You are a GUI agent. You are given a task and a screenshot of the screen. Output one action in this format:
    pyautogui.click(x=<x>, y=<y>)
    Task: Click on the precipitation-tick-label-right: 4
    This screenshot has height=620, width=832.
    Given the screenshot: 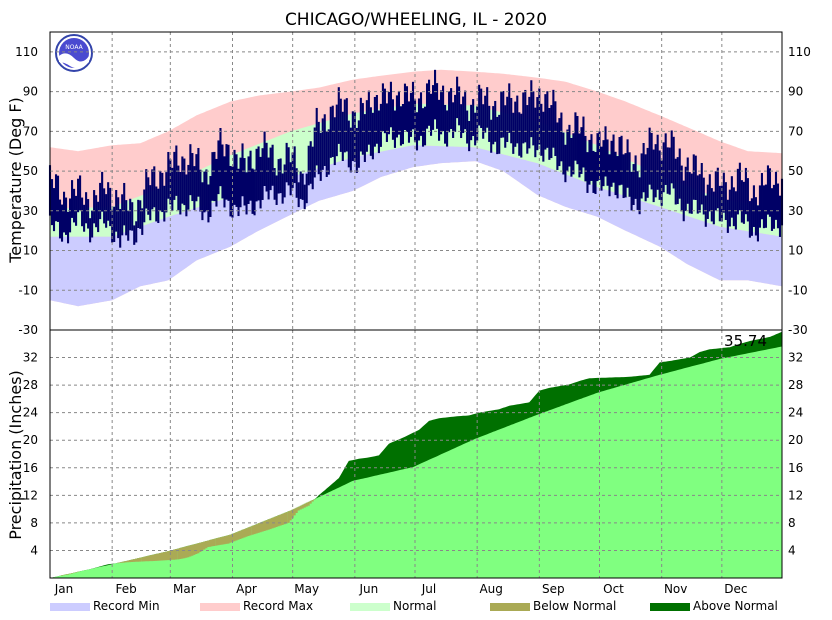 What is the action you would take?
    pyautogui.click(x=792, y=550)
    